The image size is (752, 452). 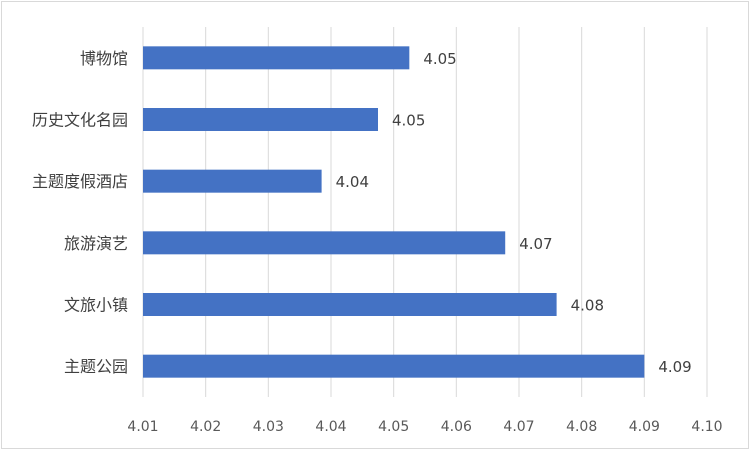 What do you see at coordinates (96, 305) in the screenshot?
I see `category-label: 文旅小镇` at bounding box center [96, 305].